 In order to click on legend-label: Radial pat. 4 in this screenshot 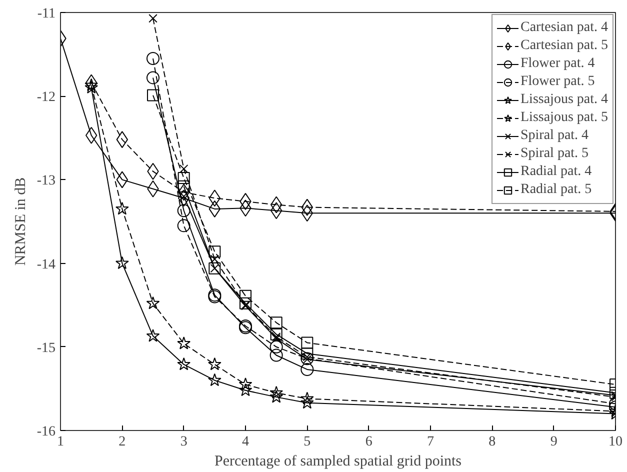, I will do `click(556, 172)`.